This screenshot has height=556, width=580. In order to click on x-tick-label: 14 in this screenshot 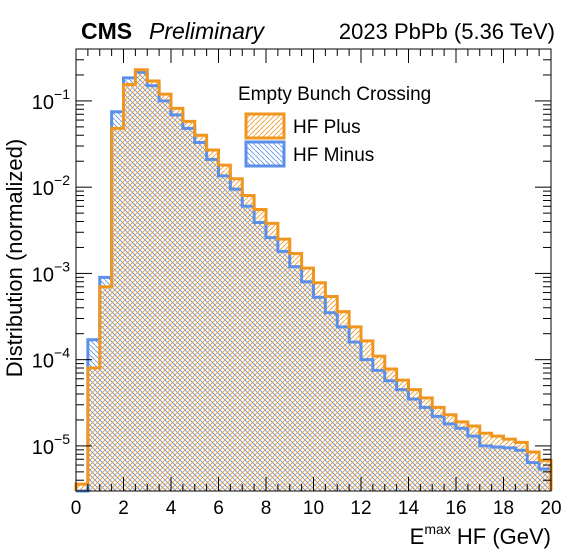, I will do `click(409, 508)`.